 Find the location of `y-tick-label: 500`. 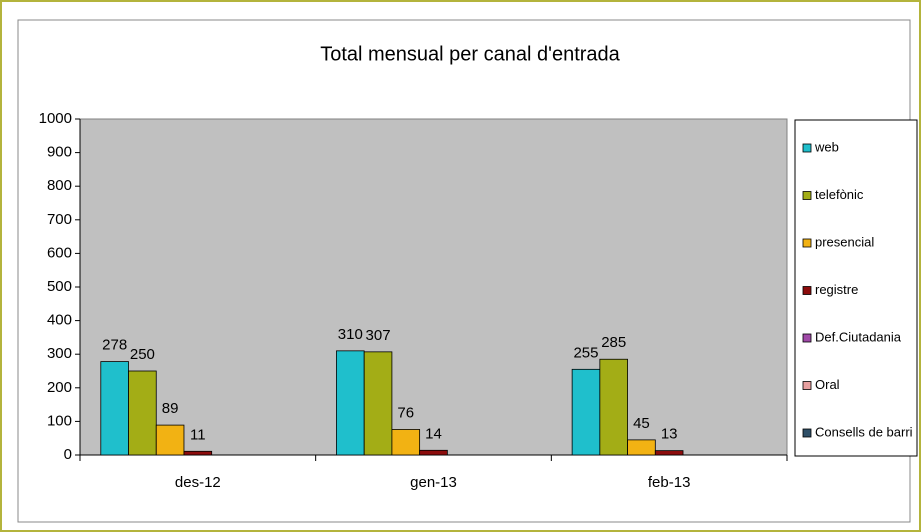

y-tick-label: 500 is located at coordinates (59, 286).